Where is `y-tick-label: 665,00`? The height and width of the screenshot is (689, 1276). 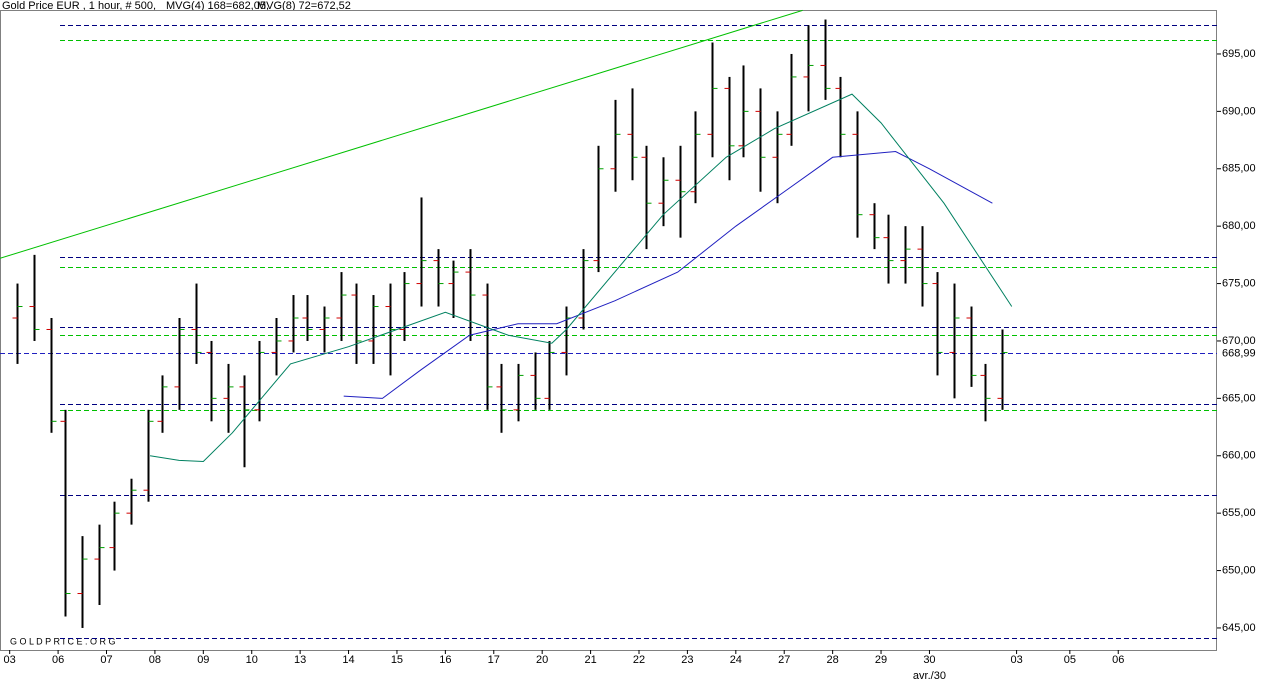
y-tick-label: 665,00 is located at coordinates (1239, 398).